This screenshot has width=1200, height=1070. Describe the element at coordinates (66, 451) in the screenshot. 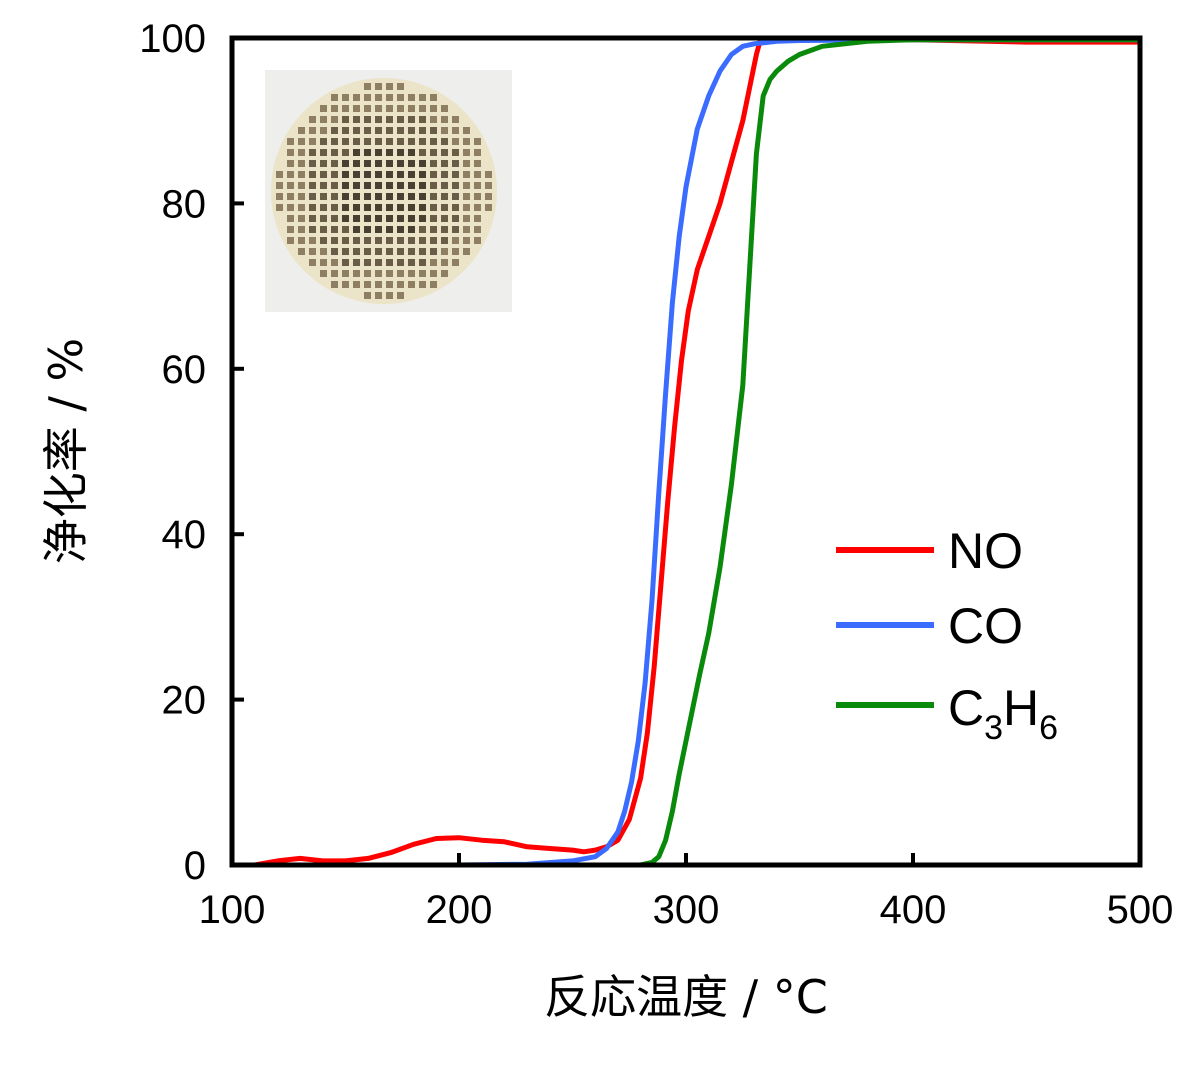

I see `y-axis-title: 浄化率 / %` at that location.